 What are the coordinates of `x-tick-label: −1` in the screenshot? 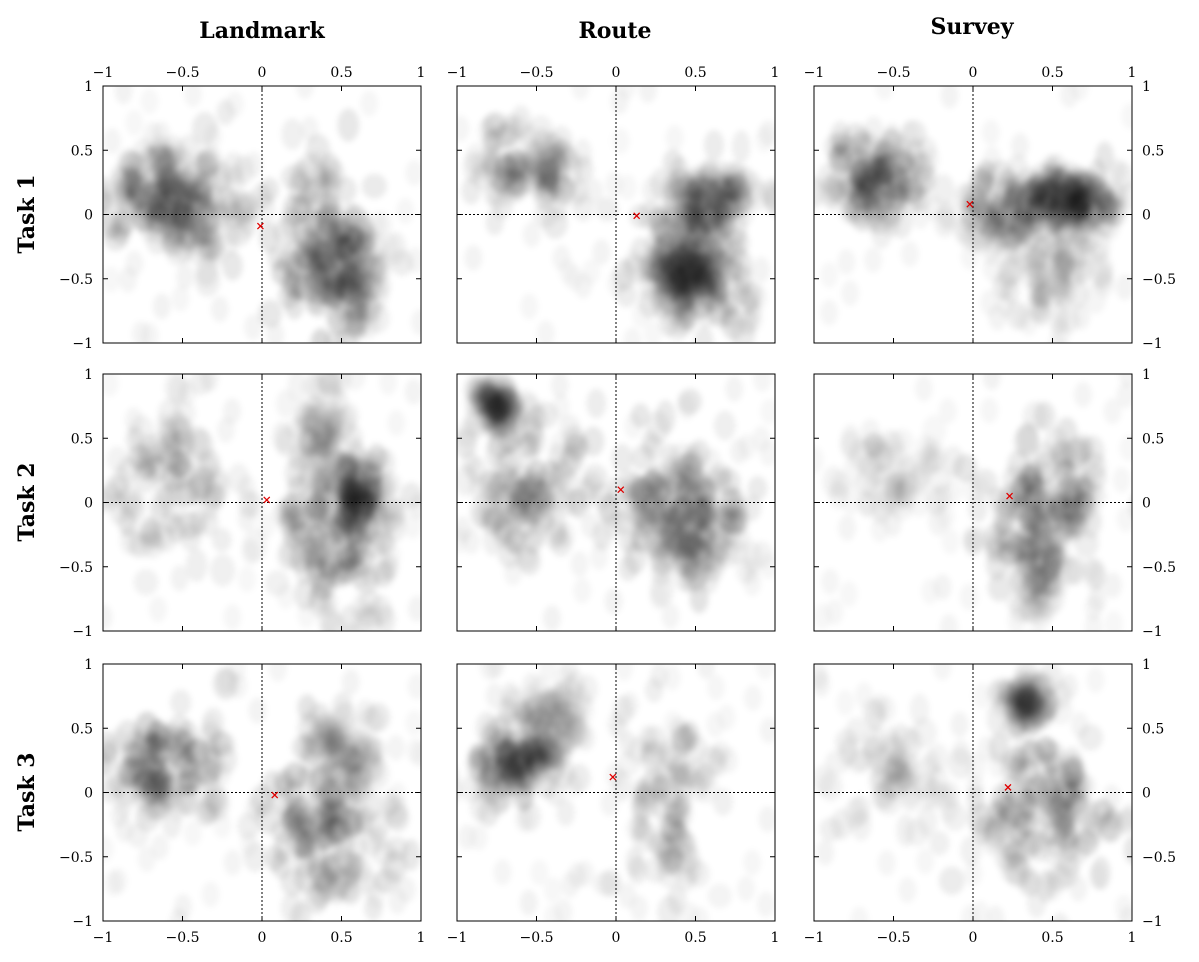 It's located at (814, 938).